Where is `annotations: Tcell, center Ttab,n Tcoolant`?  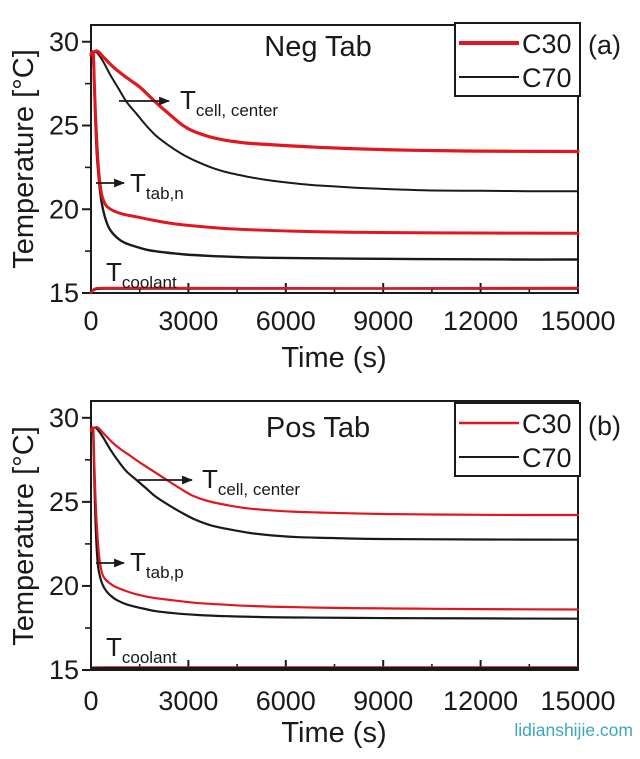 annotations: Tcell, center Ttab,n Tcoolant is located at coordinates (187, 188).